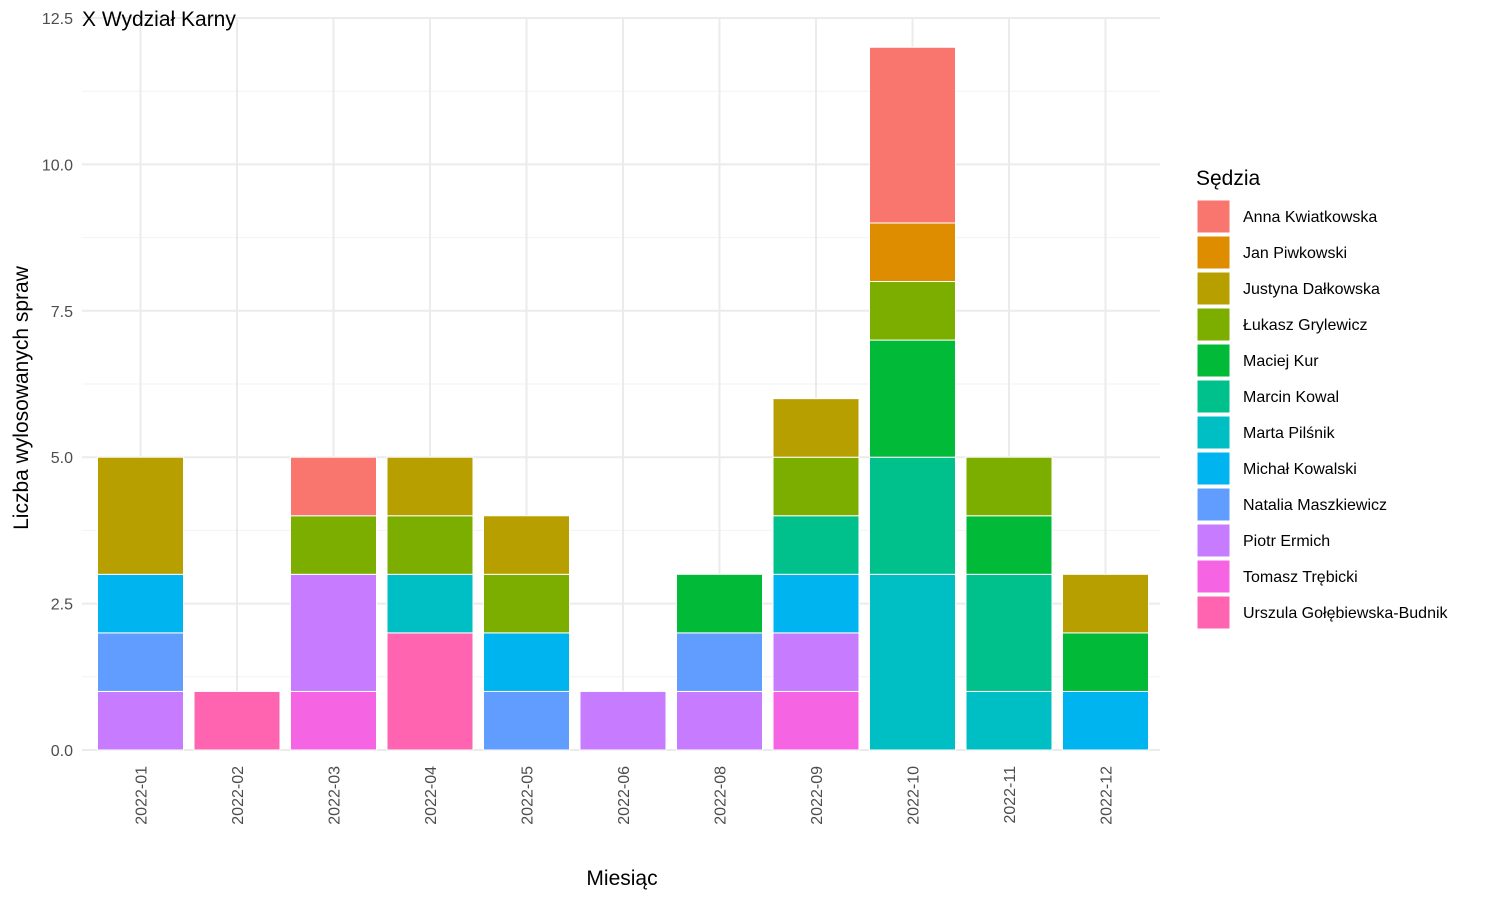 The width and height of the screenshot is (1500, 900). What do you see at coordinates (1291, 397) in the screenshot?
I see `legend-label: Marcin Kowal` at bounding box center [1291, 397].